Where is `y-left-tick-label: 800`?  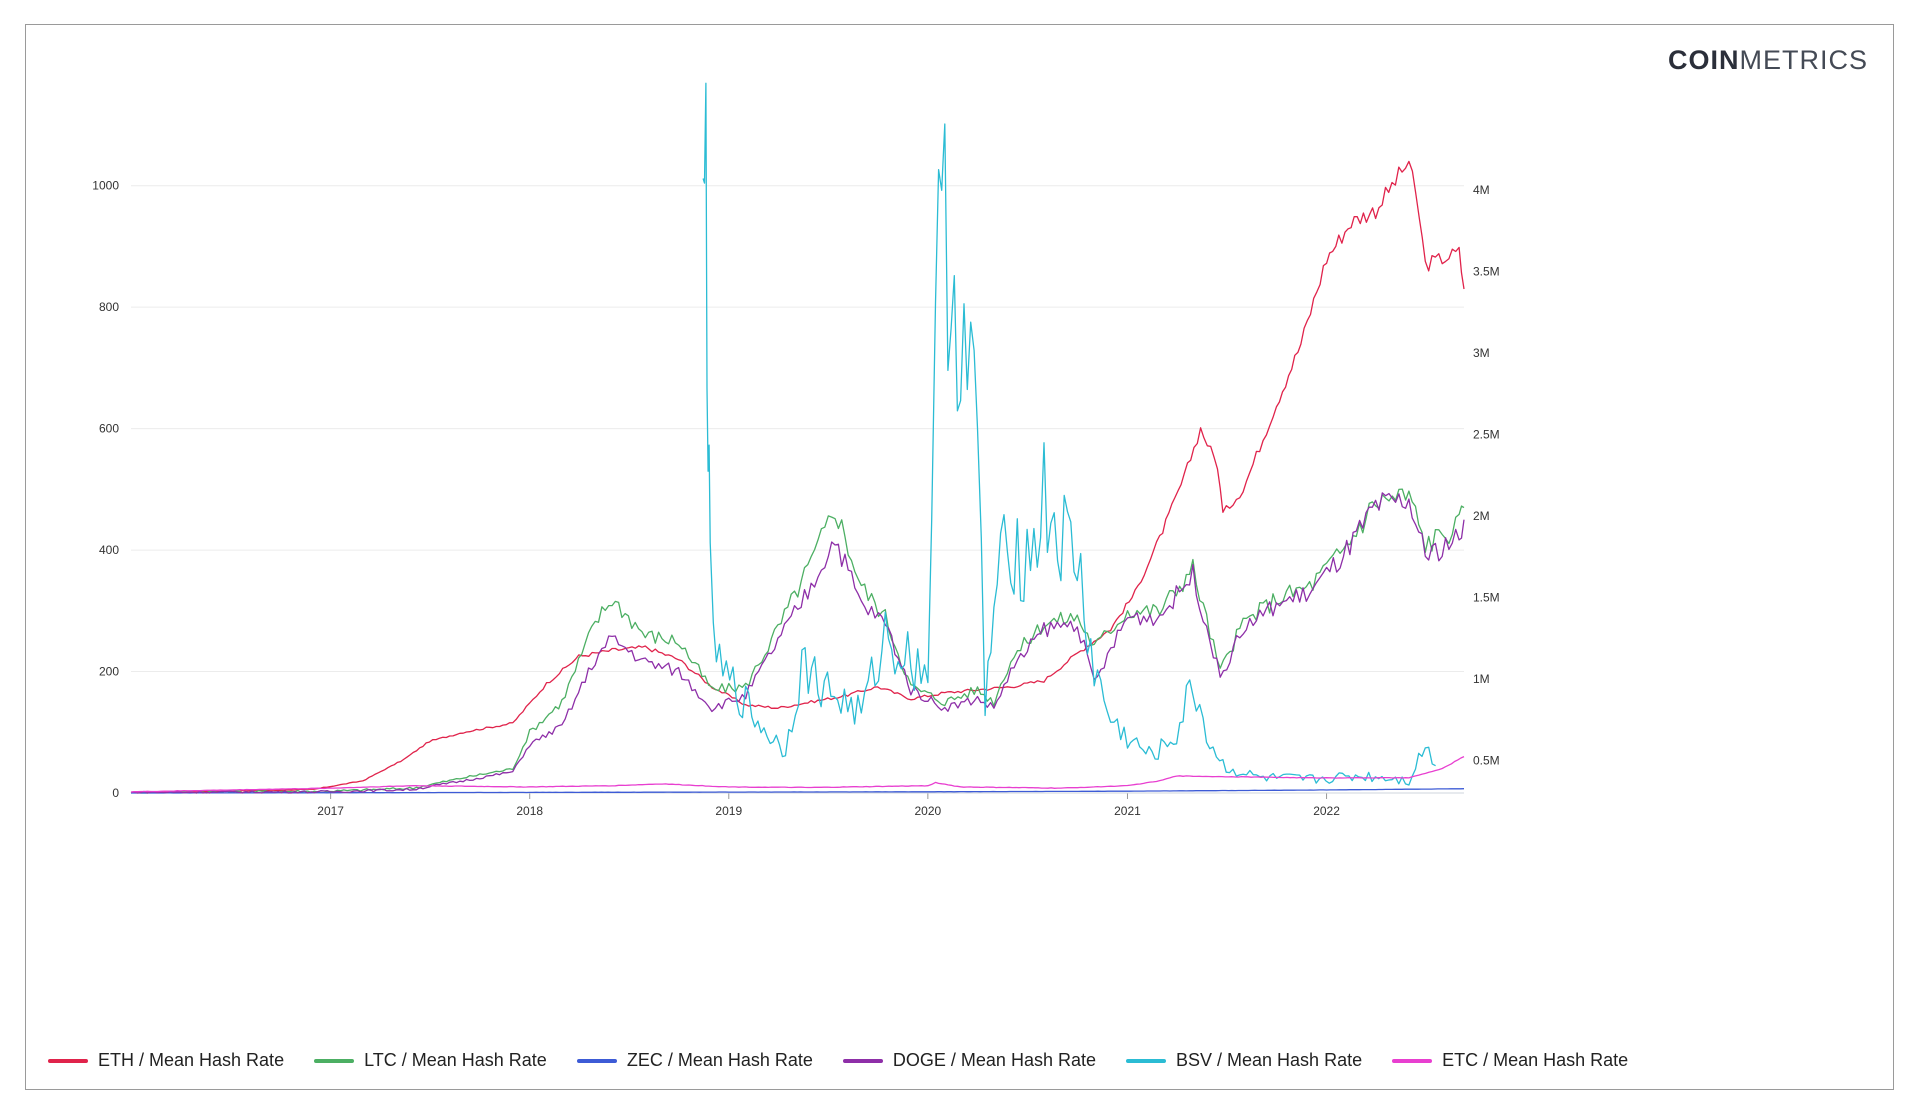
y-left-tick-label: 800 is located at coordinates (109, 307).